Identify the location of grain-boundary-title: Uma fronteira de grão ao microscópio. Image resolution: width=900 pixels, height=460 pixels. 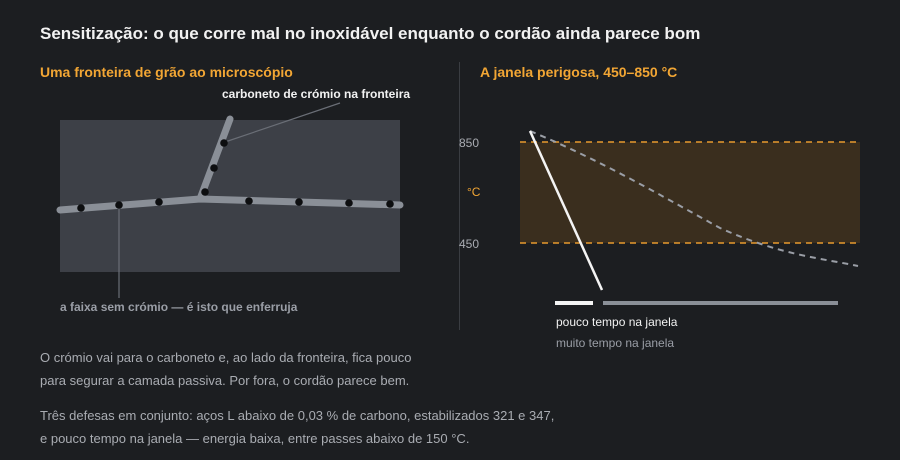
(166, 72).